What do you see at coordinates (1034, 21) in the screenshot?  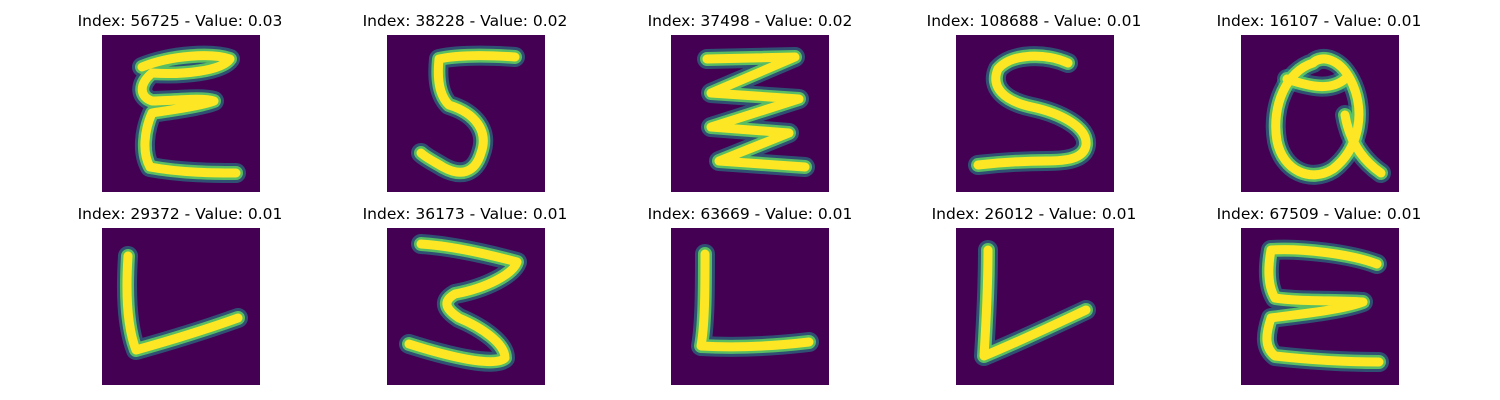 I see `tile-title-4: Index: 108688 - Value: 0.01` at bounding box center [1034, 21].